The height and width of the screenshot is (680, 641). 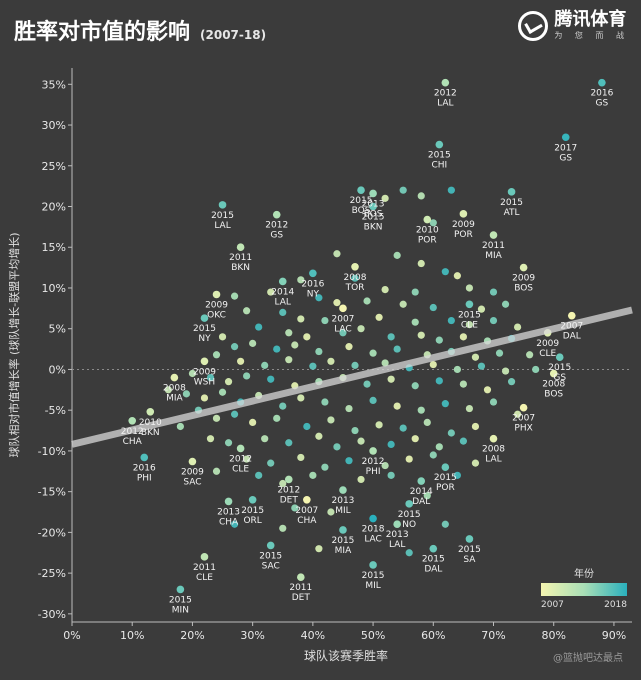 I want to click on x-tick-label: 60%, so click(x=433, y=635).